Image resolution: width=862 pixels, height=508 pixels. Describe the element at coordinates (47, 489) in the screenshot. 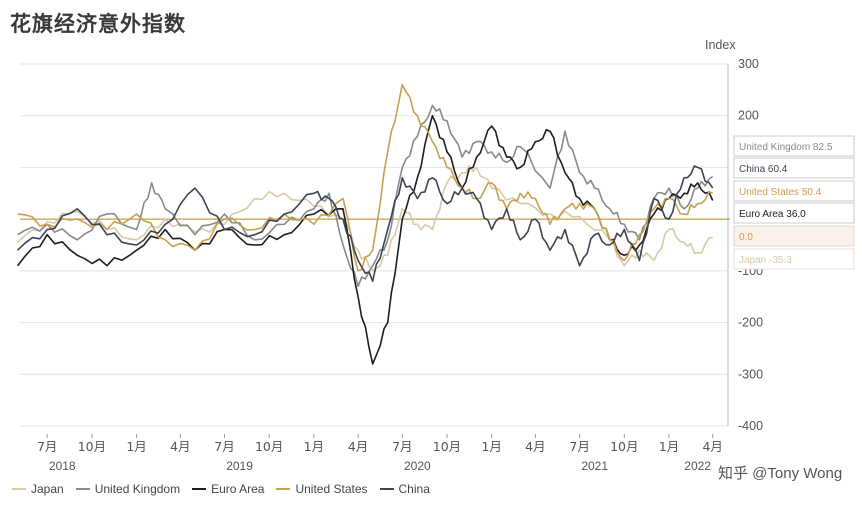

I see `legend-label: Japan` at that location.